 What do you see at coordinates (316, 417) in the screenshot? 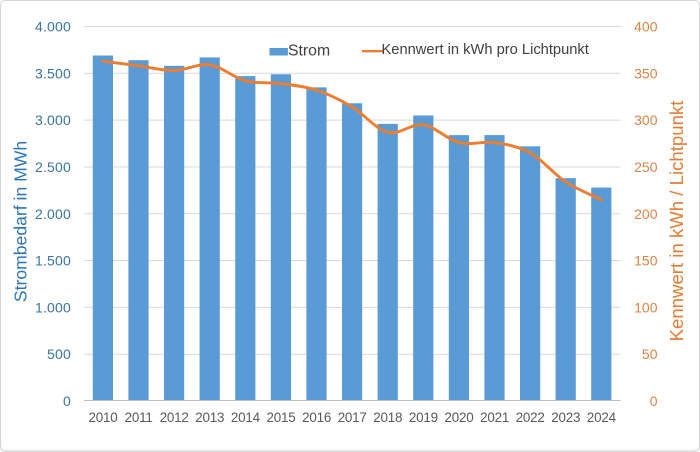
I see `svg-text: 2016` at bounding box center [316, 417].